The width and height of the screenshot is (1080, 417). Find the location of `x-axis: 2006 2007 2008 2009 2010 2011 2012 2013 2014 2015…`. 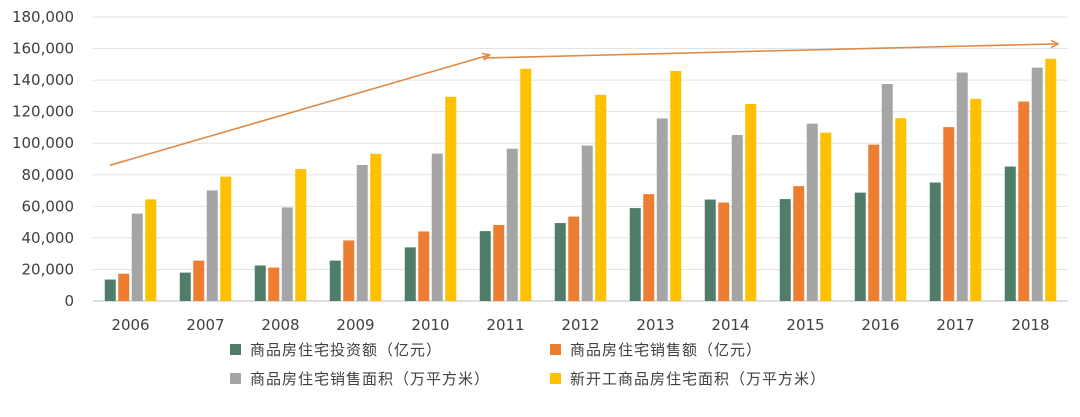

x-axis: 2006 2007 2008 2009 2010 2011 2012 2013 2014 2015… is located at coordinates (580, 325).